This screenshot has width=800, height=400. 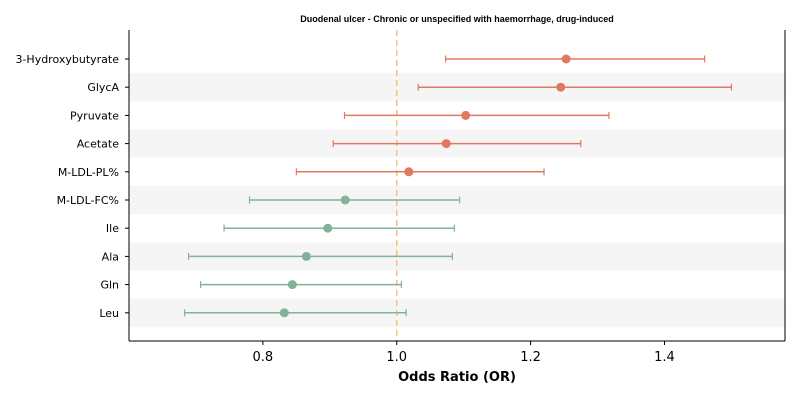 What do you see at coordinates (94, 115) in the screenshot?
I see `y-tick-label: Pyruvate` at bounding box center [94, 115].